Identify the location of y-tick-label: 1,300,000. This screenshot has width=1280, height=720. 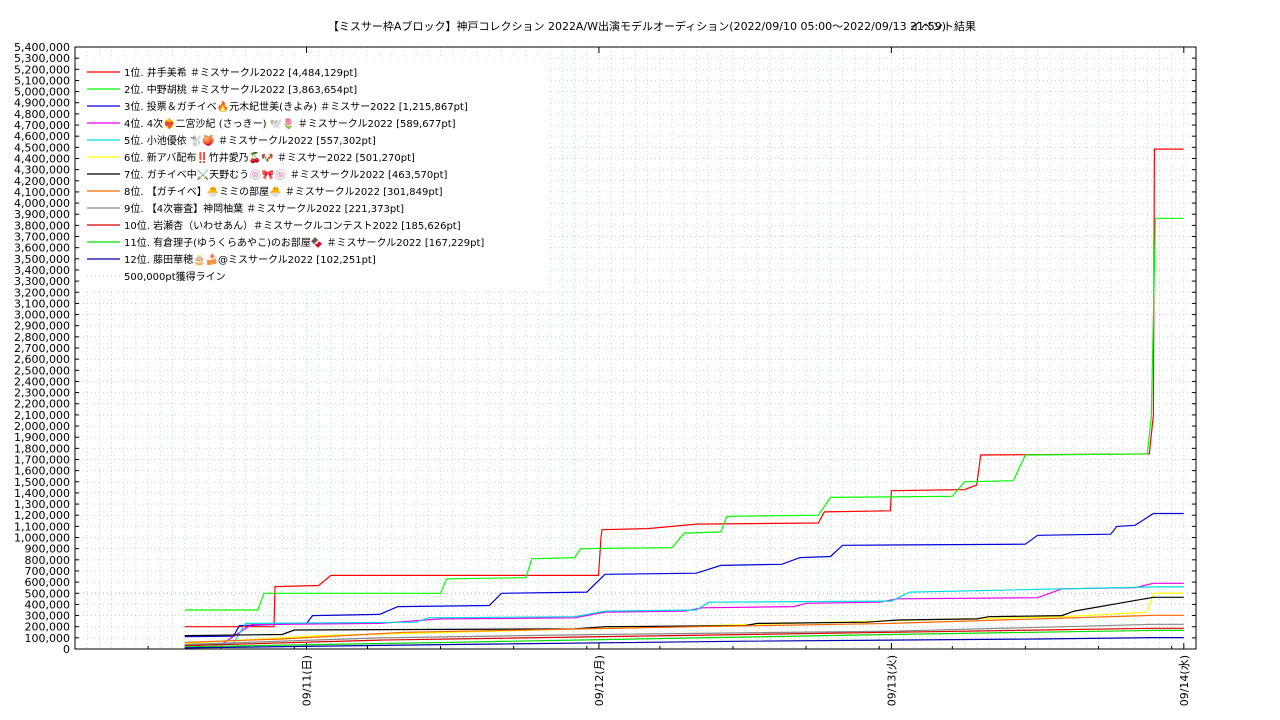
(42, 504).